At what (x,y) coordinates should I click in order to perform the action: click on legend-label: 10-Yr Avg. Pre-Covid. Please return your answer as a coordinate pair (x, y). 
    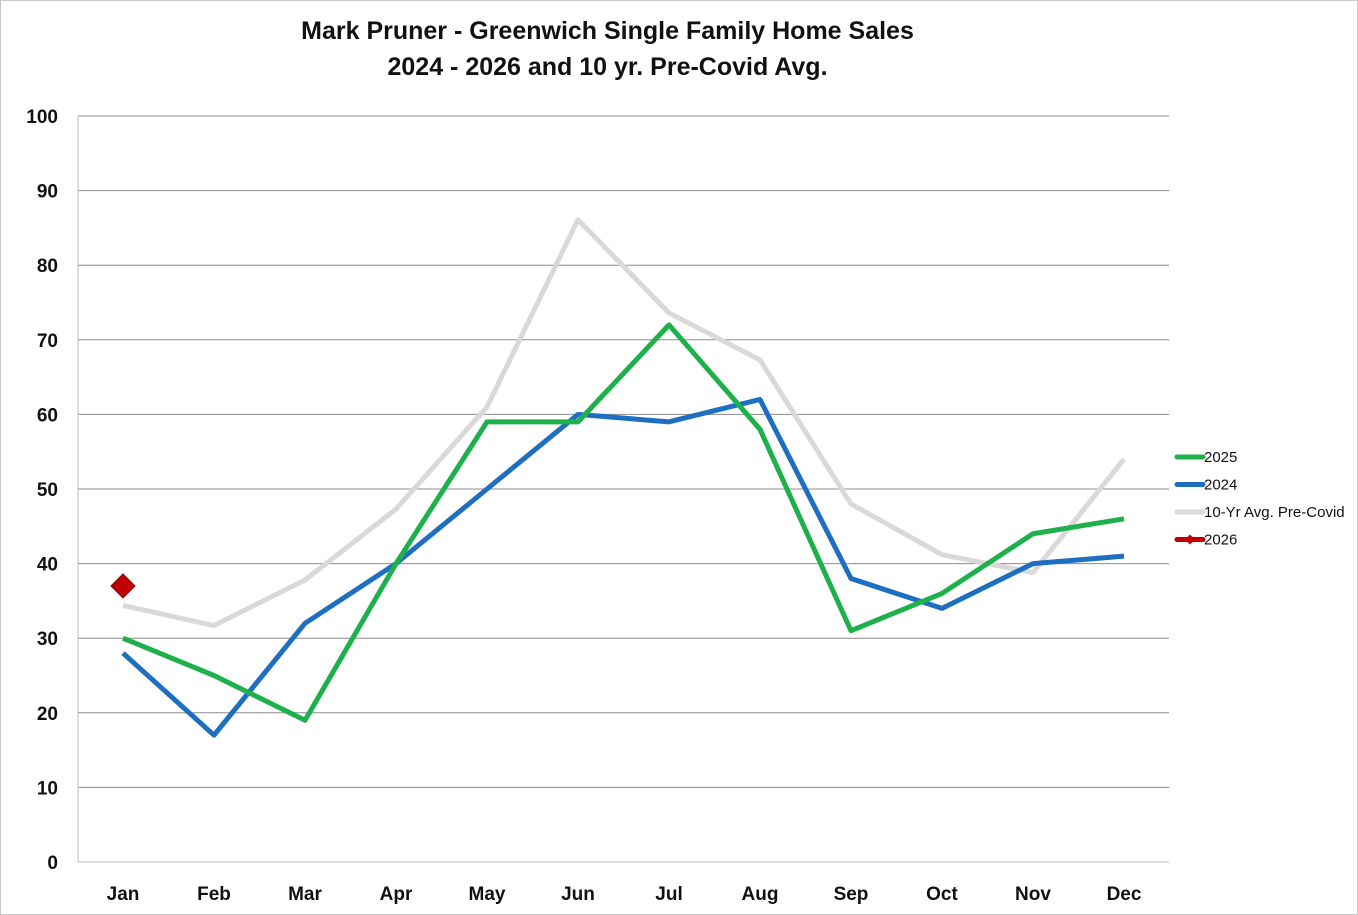
    Looking at the image, I should click on (1274, 512).